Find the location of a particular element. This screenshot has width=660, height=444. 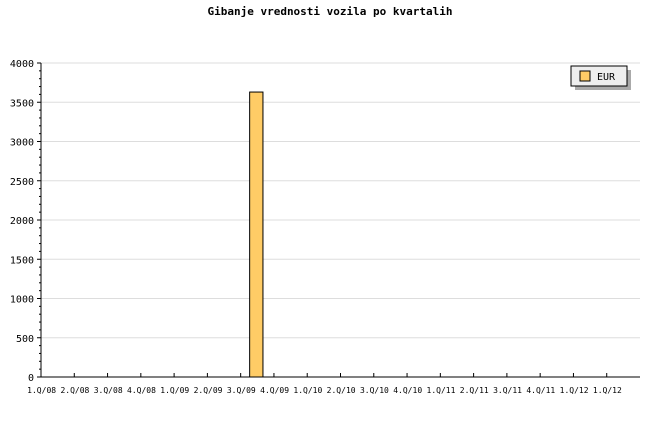

x-tick-label: 4.Q/11 is located at coordinates (540, 390).